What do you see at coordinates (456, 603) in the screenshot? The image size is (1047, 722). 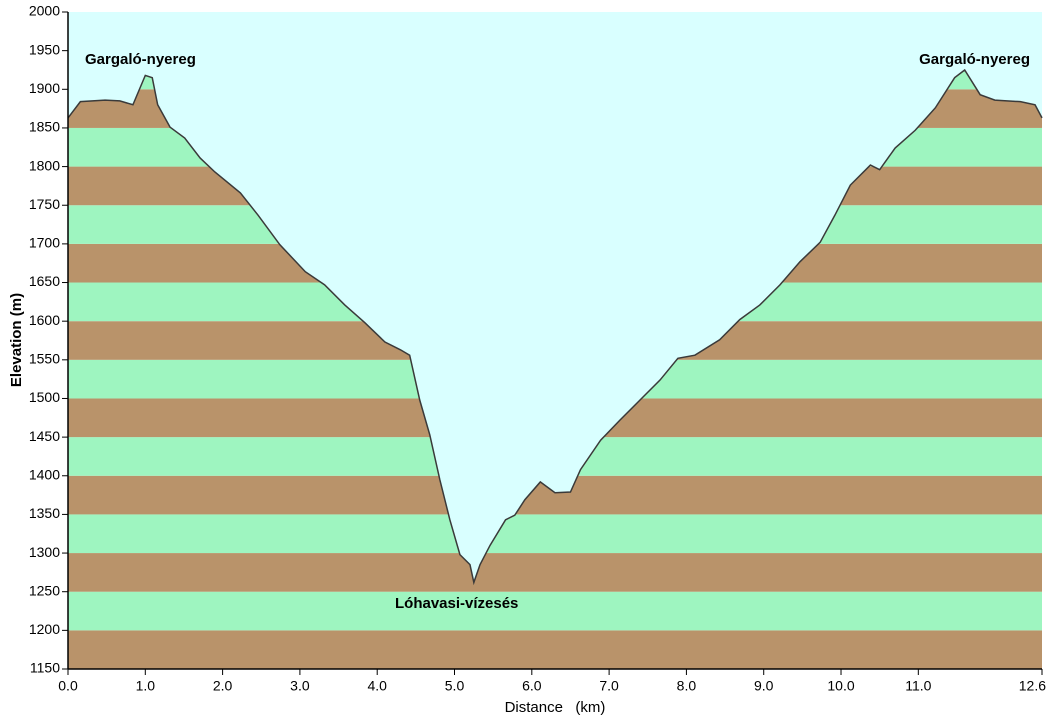 I see `annotation: Lóhavasi-vízesés` at bounding box center [456, 603].